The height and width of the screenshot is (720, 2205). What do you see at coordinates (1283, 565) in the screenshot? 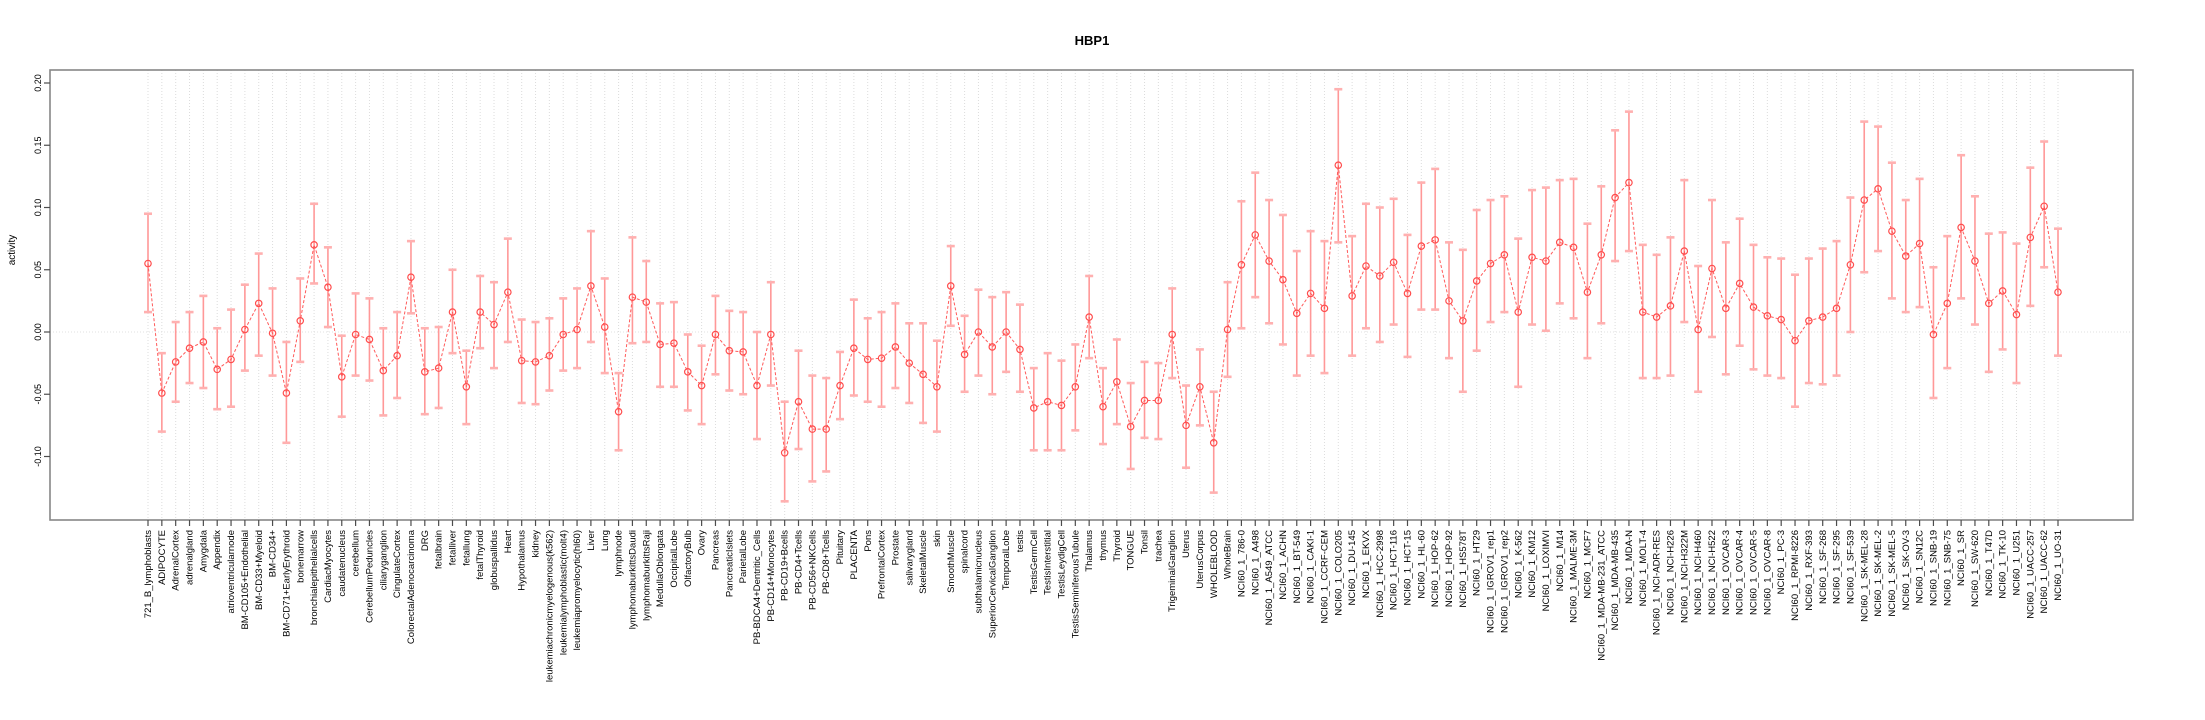
I see `category-label: NCI60_1_ACHN` at bounding box center [1283, 565].